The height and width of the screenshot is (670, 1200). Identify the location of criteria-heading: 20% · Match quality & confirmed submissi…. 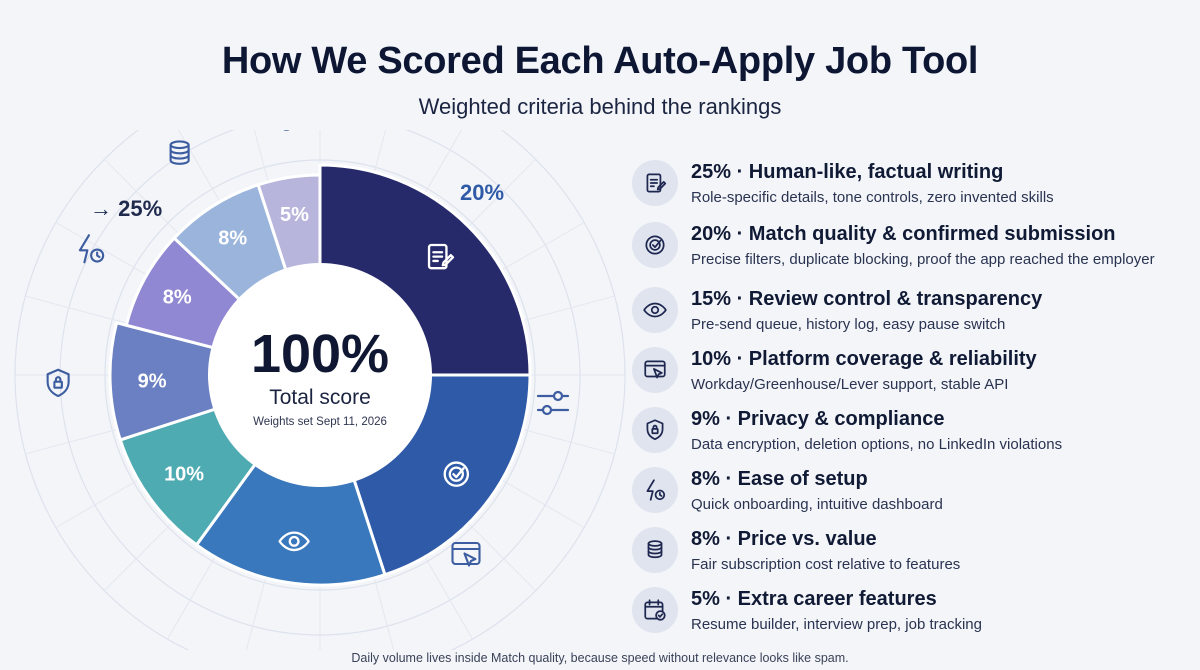
(903, 234).